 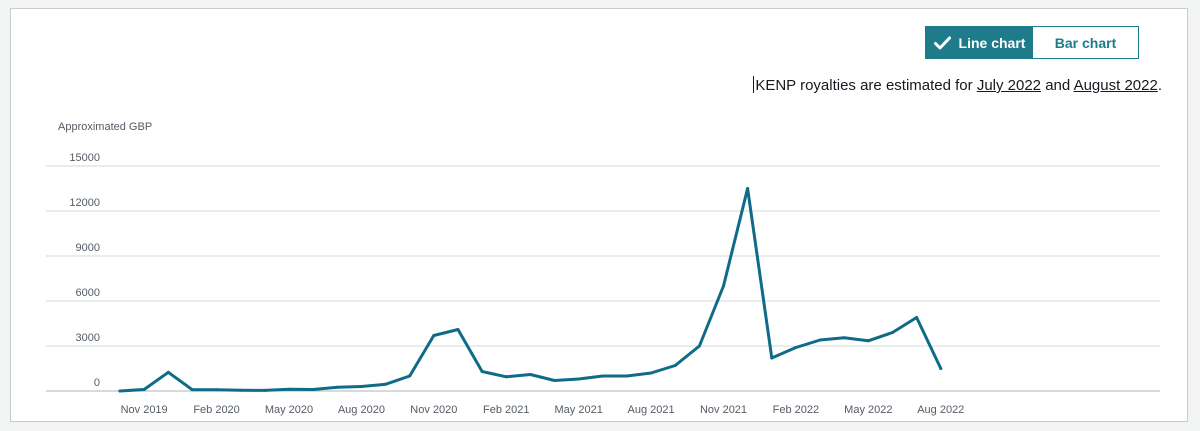 I want to click on x-tick-label-7: Aug 2021, so click(x=651, y=410).